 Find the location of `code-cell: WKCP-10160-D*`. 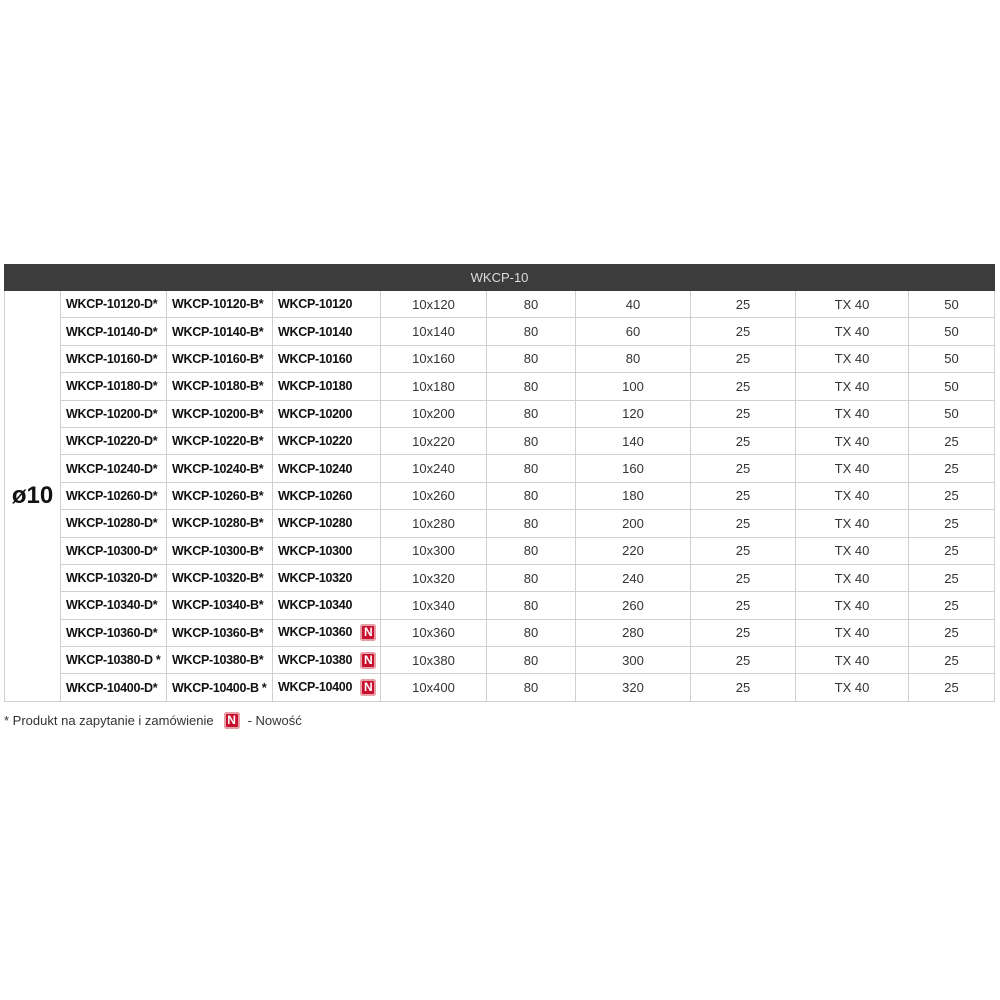

code-cell: WKCP-10160-D* is located at coordinates (113, 359).